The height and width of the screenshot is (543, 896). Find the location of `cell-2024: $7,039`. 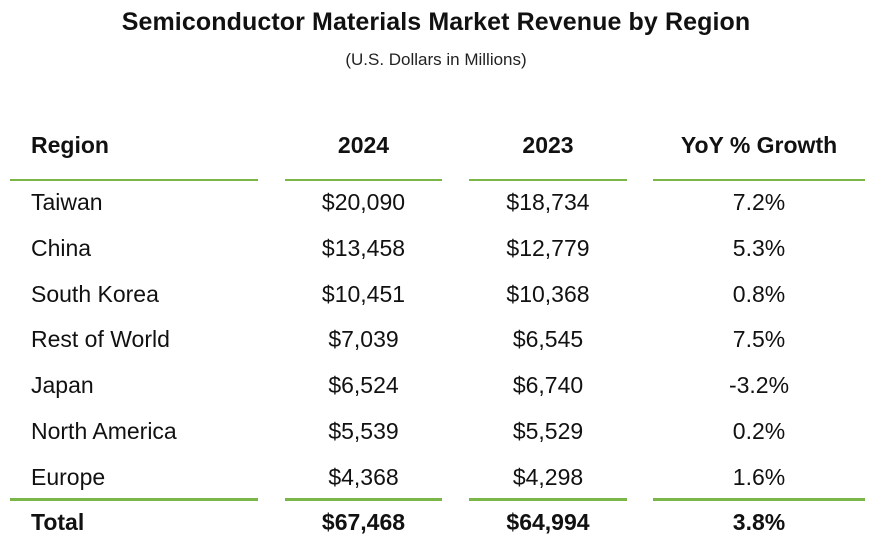

cell-2024: $7,039 is located at coordinates (363, 339).